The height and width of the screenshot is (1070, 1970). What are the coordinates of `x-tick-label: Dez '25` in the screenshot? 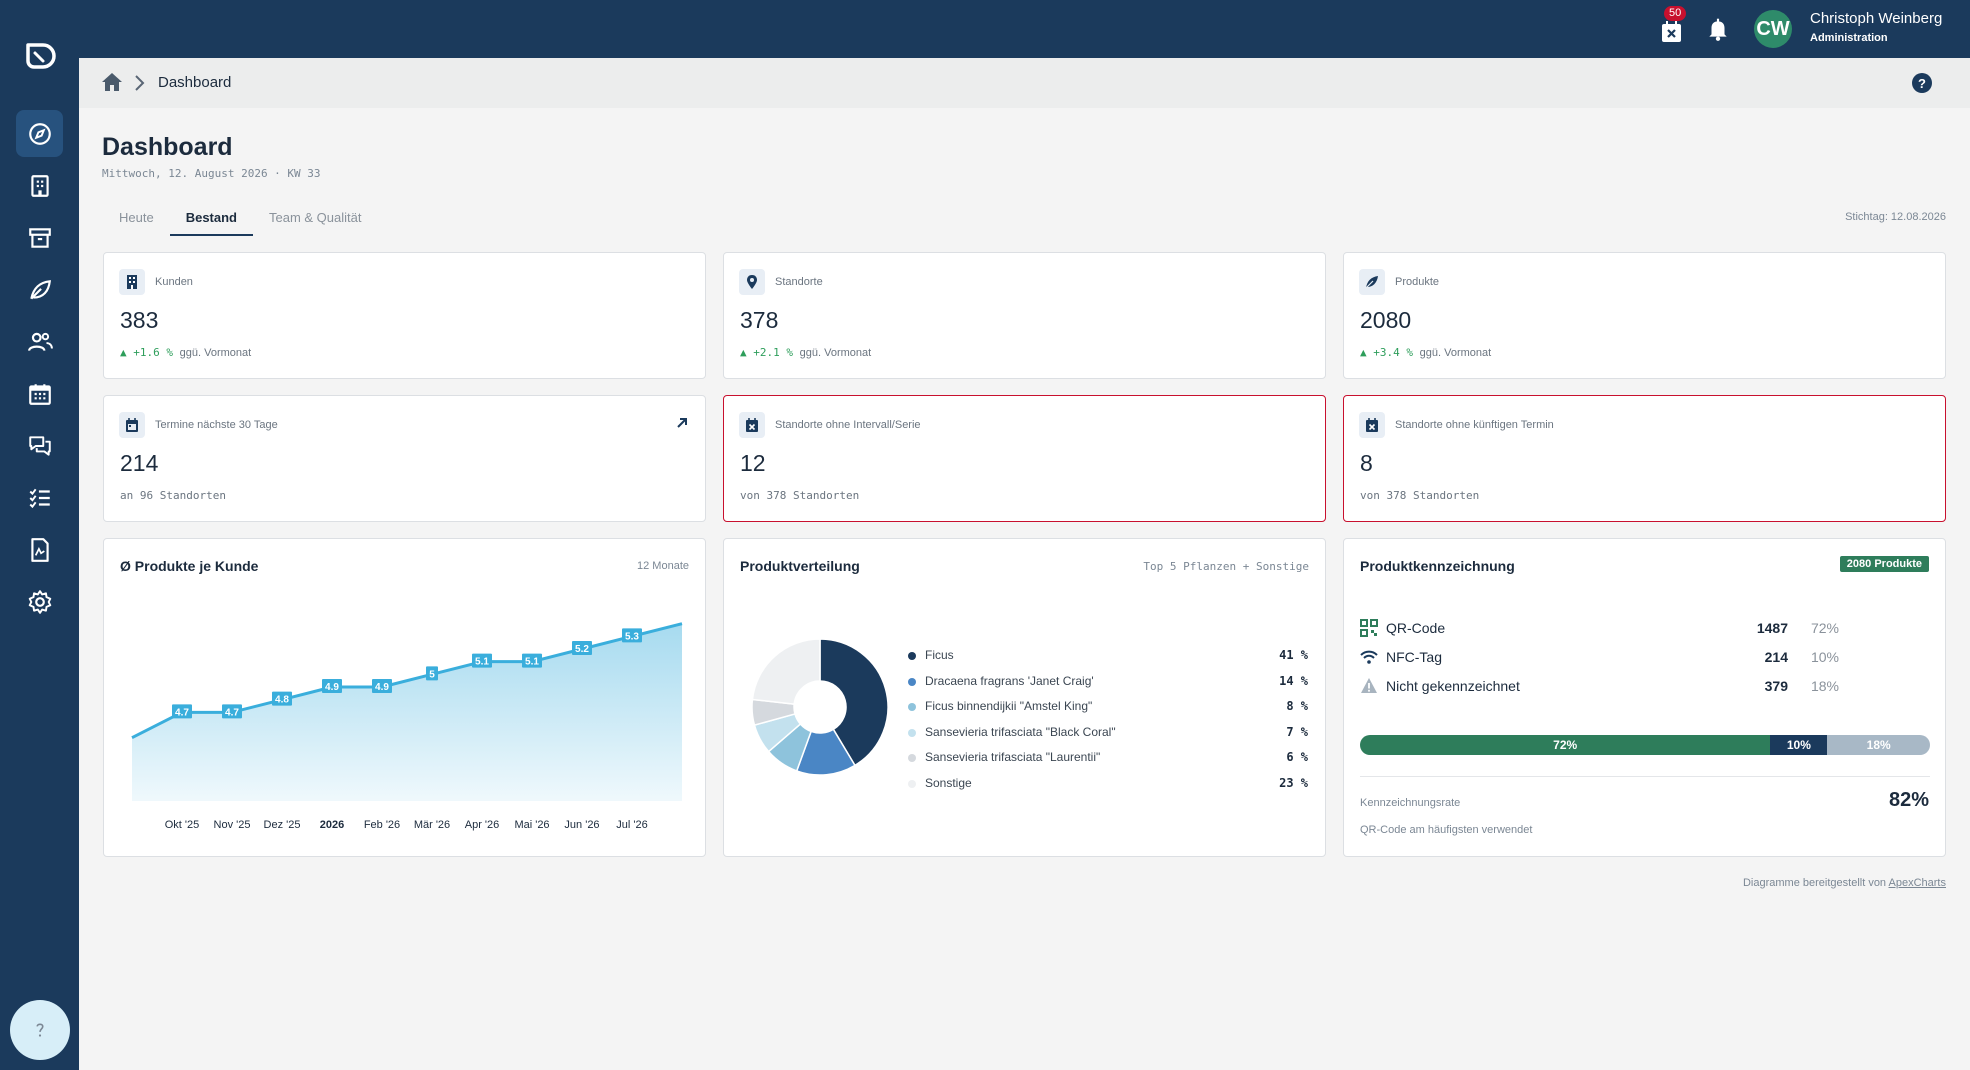 It's located at (282, 825).